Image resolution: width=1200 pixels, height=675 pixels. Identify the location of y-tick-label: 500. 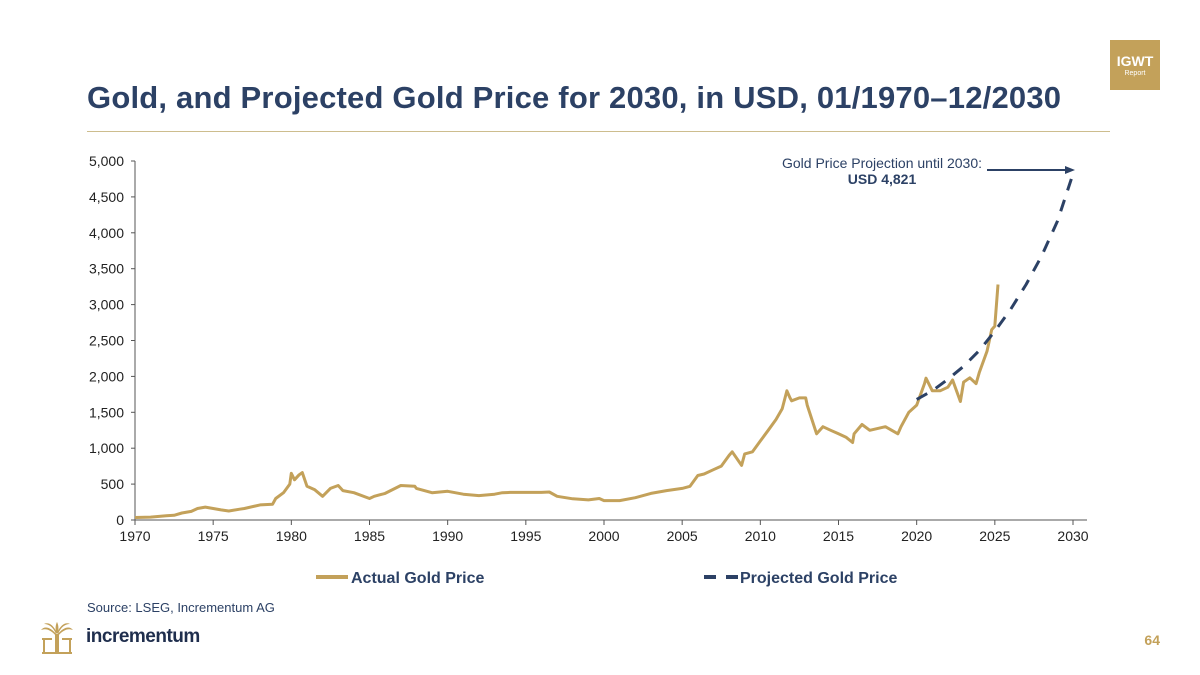
(113, 484).